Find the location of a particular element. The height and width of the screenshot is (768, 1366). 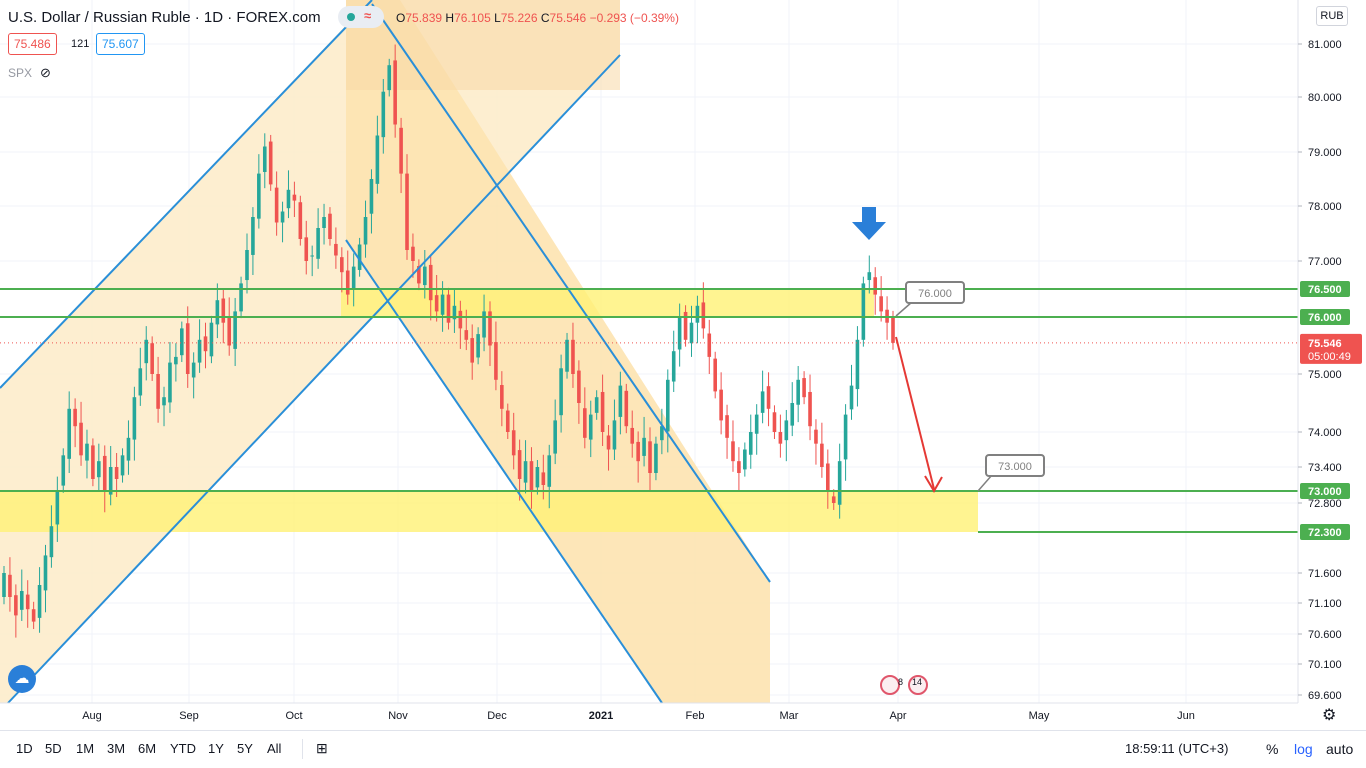

time-tick-label: May is located at coordinates (1039, 716).